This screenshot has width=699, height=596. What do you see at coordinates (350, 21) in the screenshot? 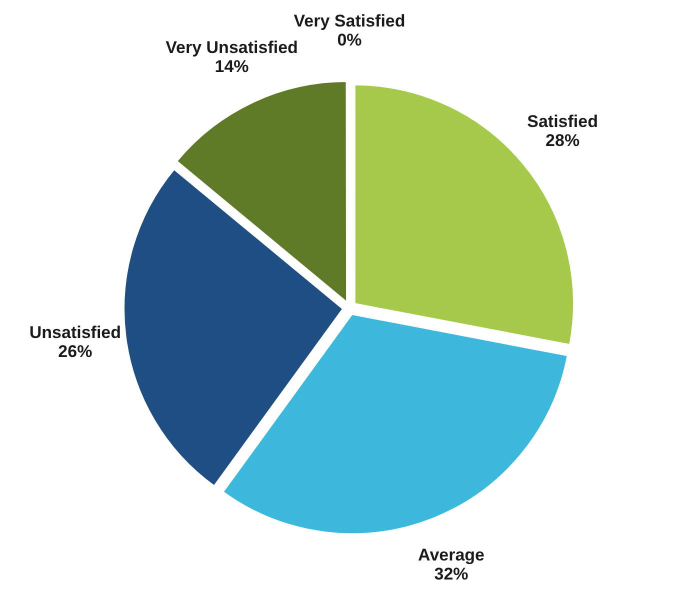
I see `category-label: Very Satisfied` at bounding box center [350, 21].